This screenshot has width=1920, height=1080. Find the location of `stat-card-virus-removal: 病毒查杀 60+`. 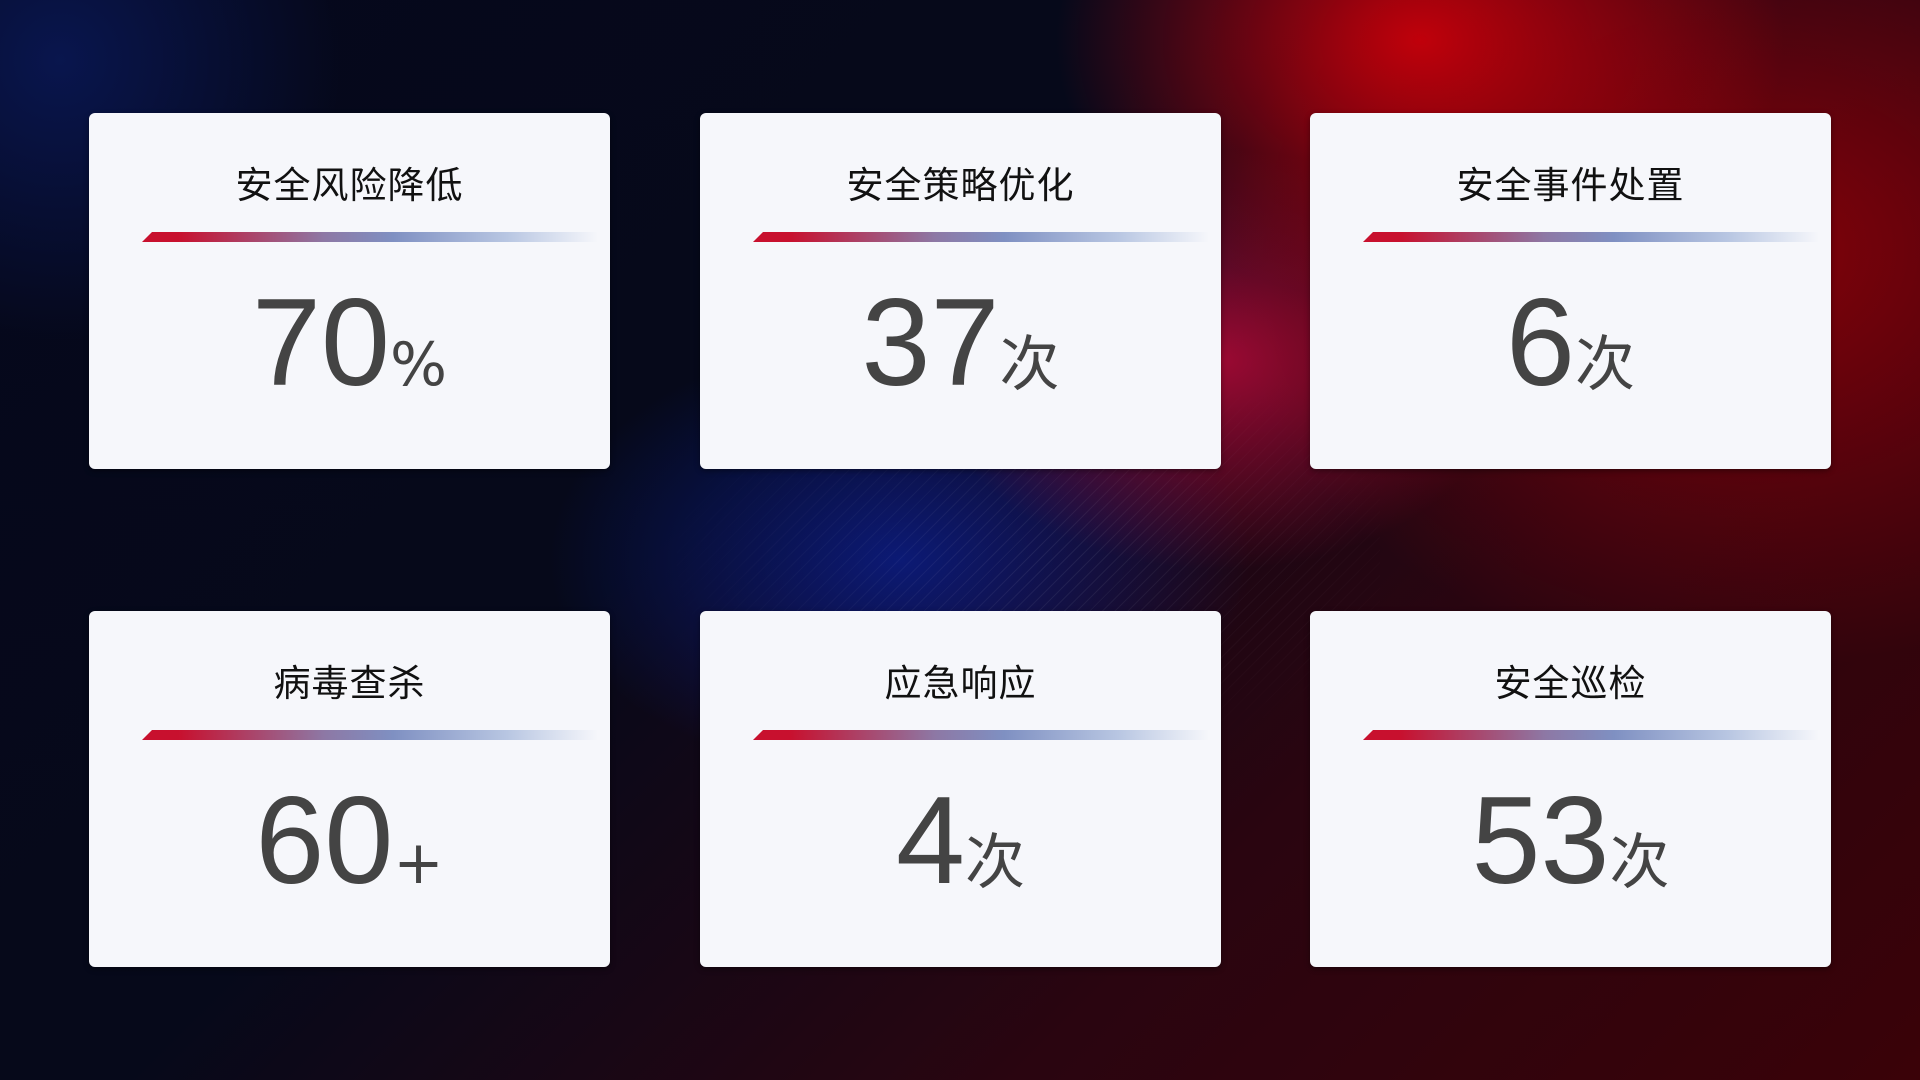

stat-card-virus-removal: 病毒查杀 60+ is located at coordinates (349, 789).